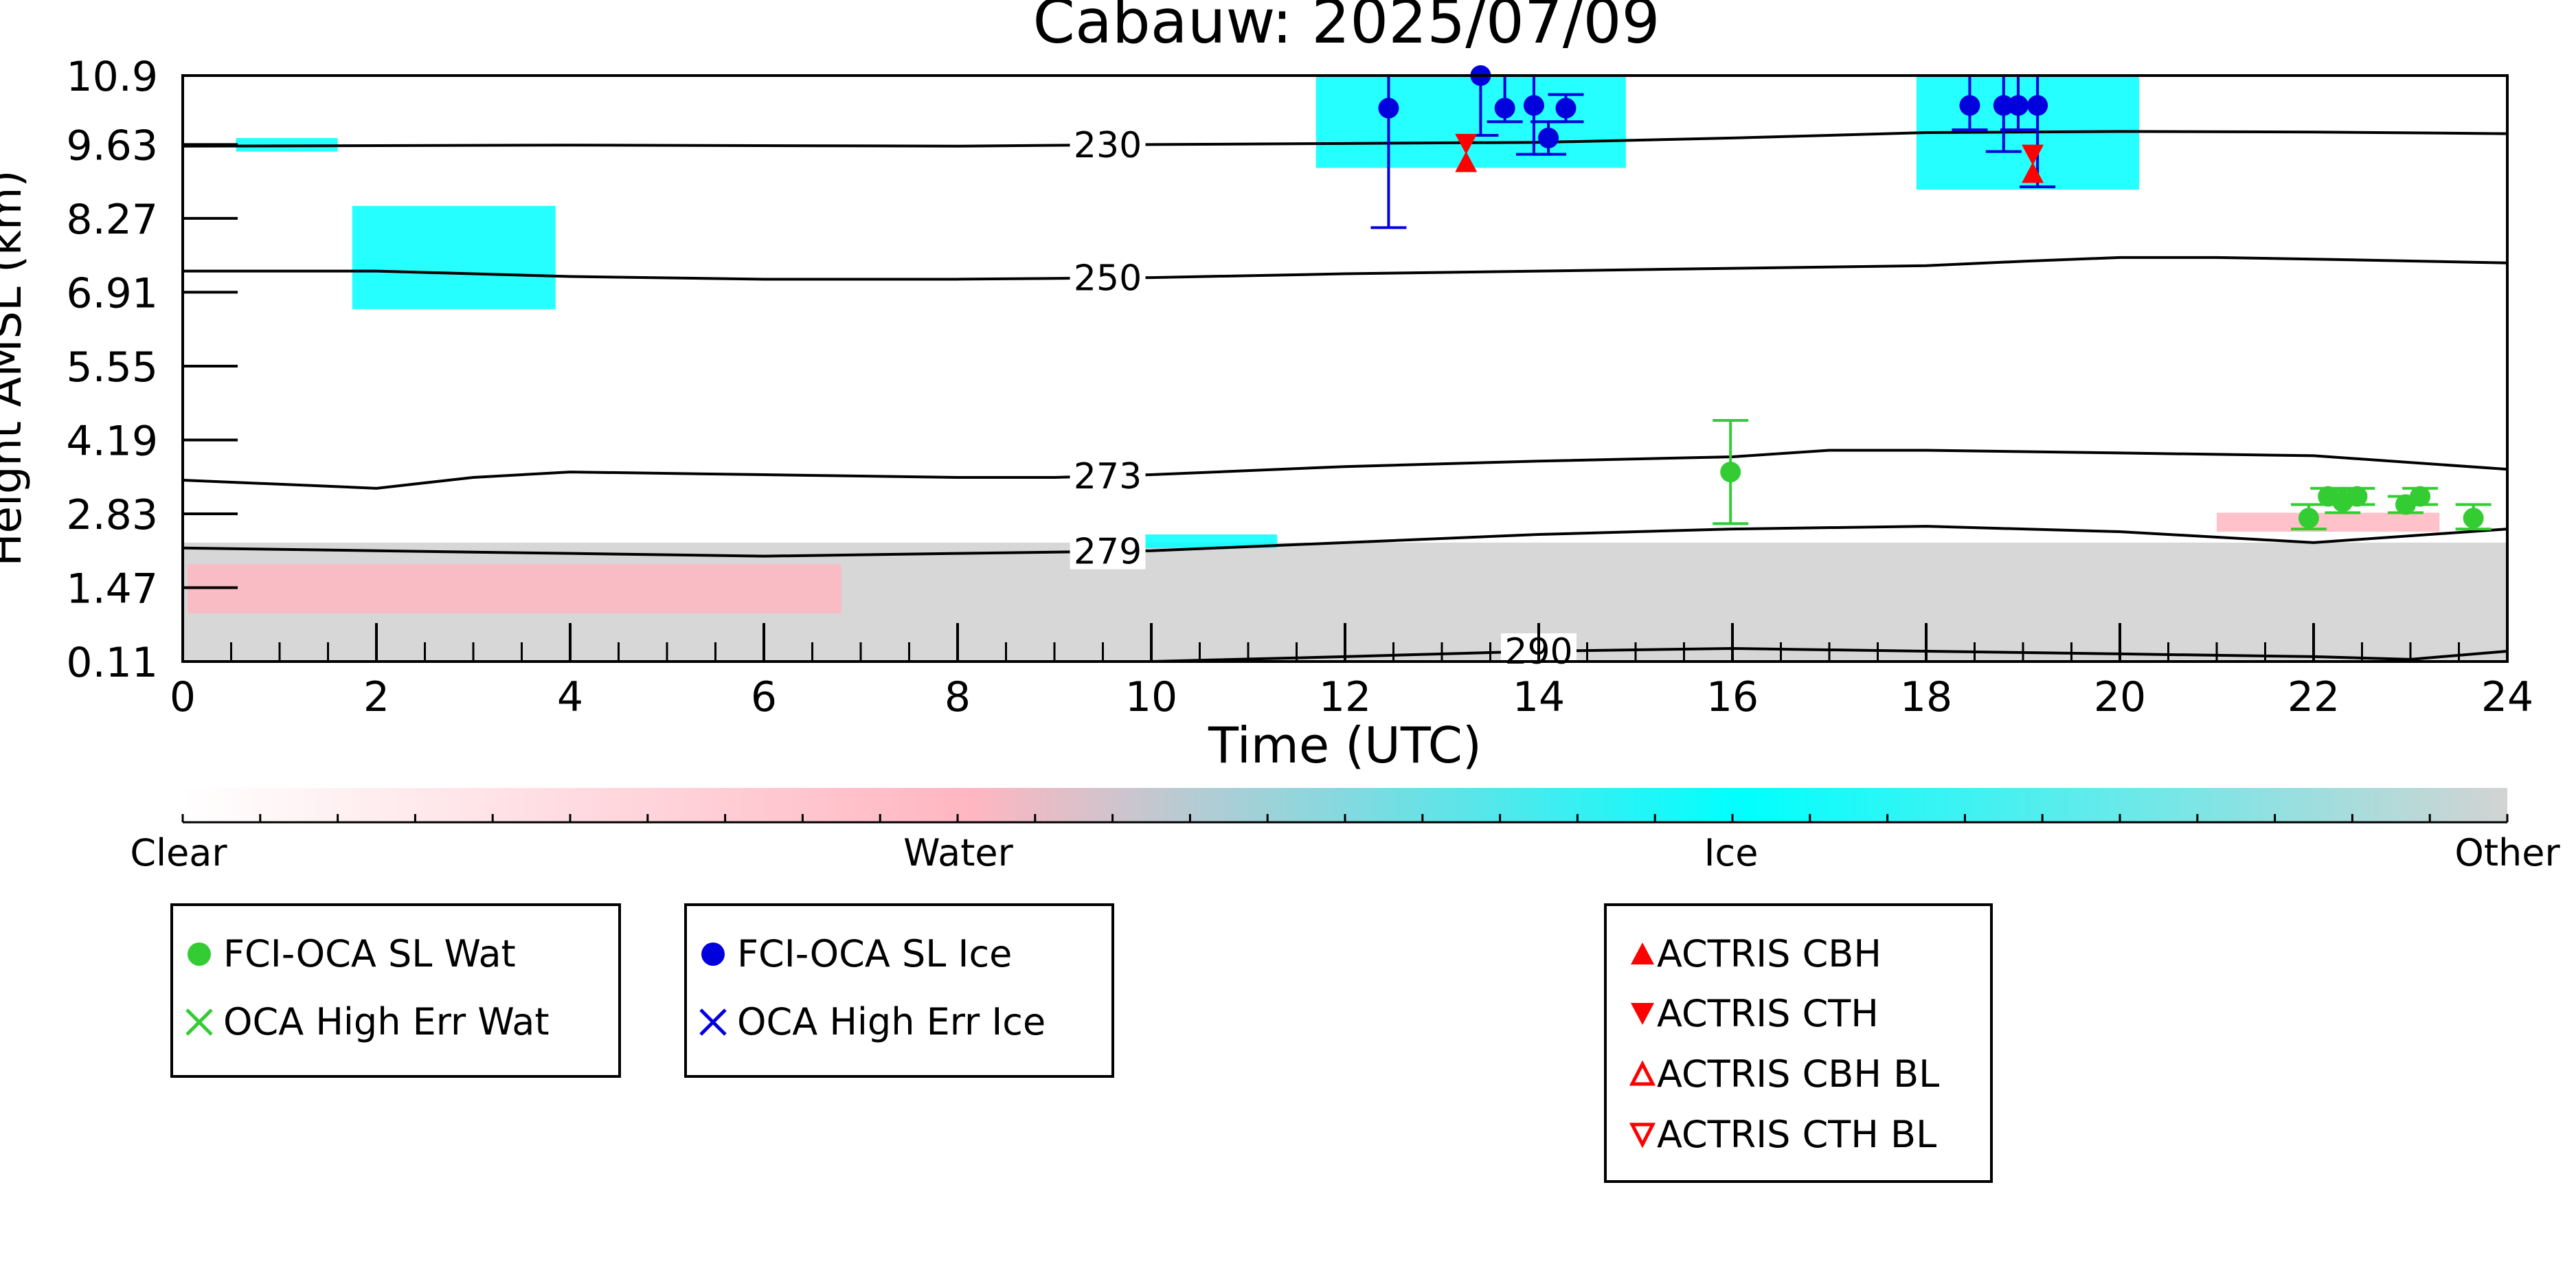 Image resolution: width=2576 pixels, height=1288 pixels. I want to click on x-tick-label: 18, so click(1926, 697).